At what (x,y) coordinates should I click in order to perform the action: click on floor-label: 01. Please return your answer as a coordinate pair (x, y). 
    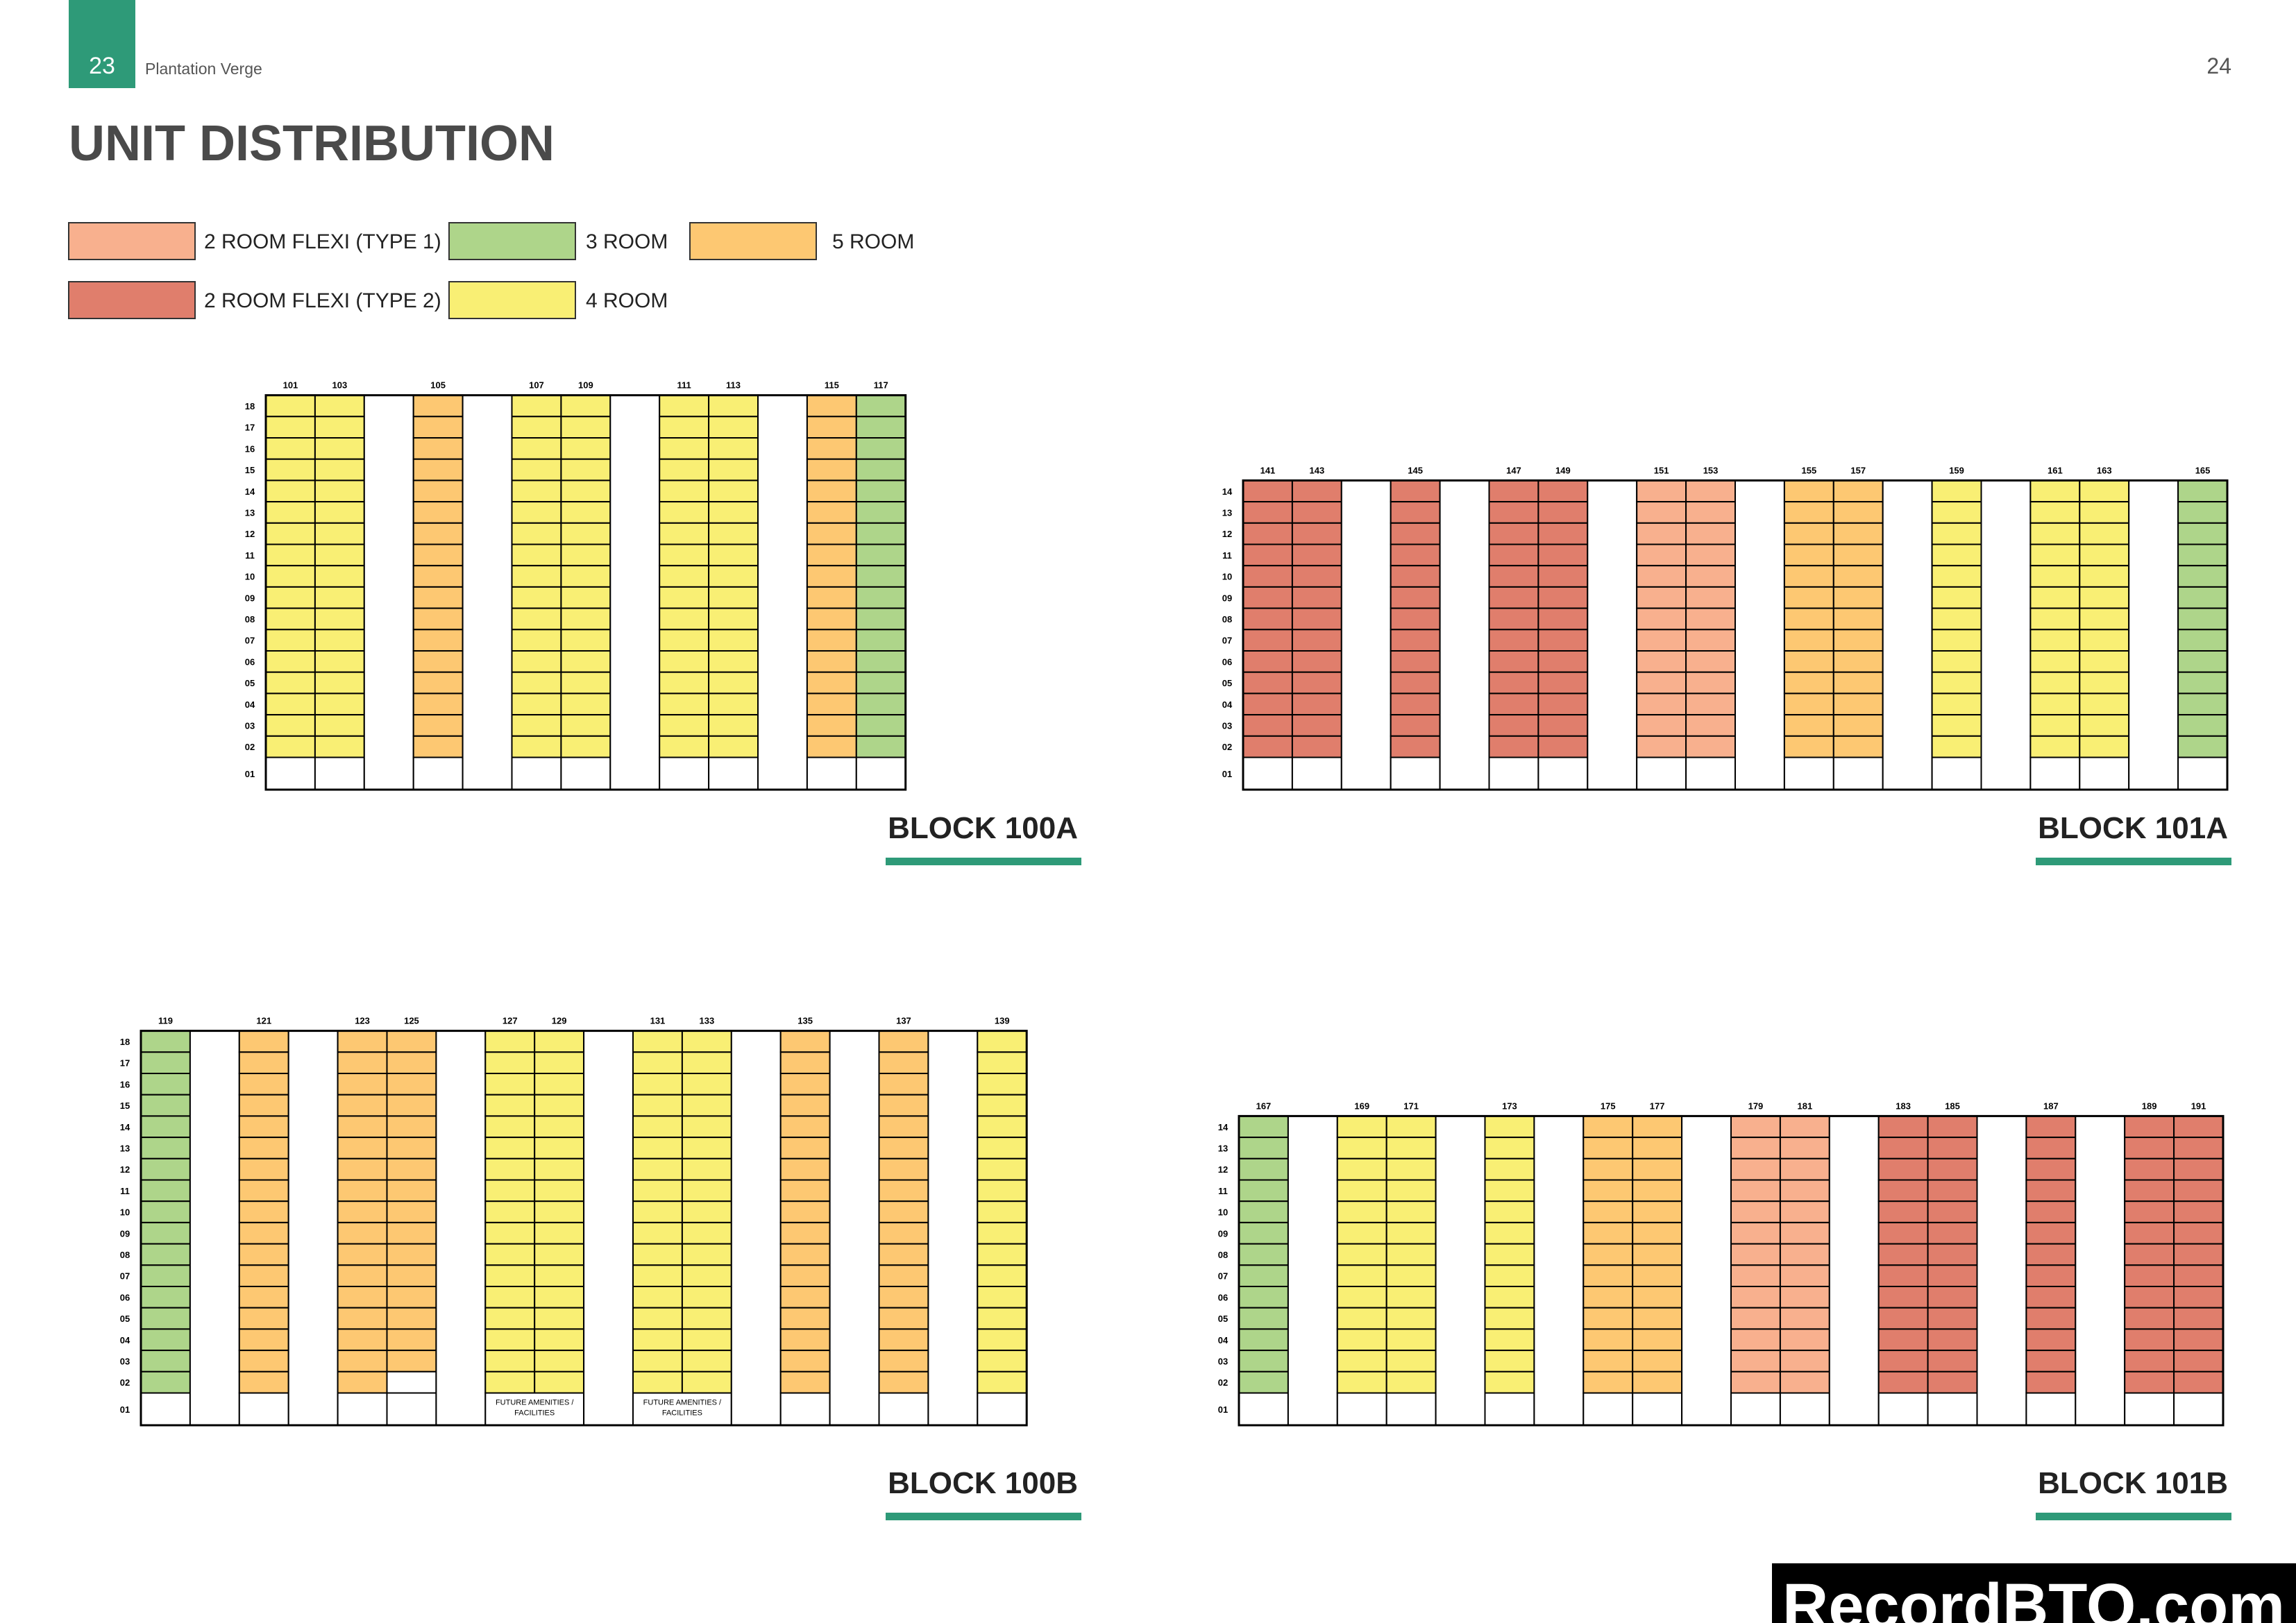
    Looking at the image, I should click on (1223, 1409).